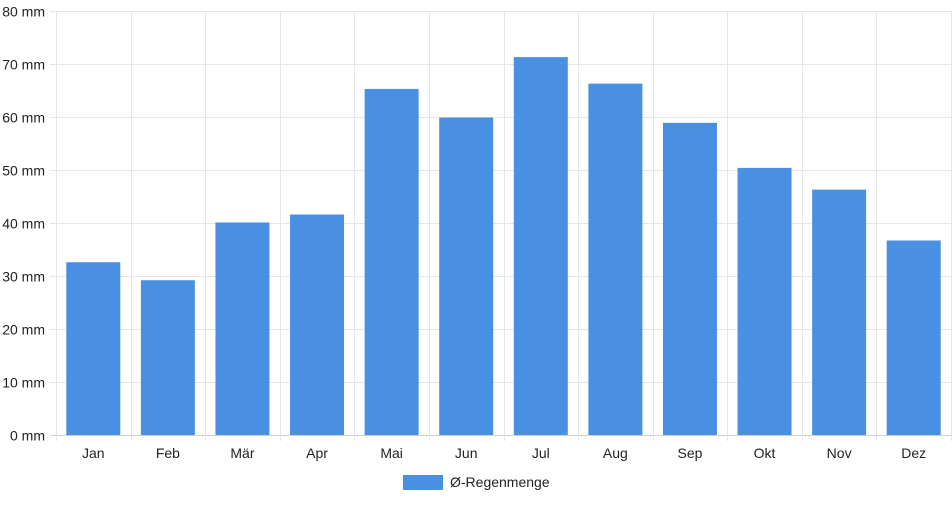 Image resolution: width=952 pixels, height=505 pixels. What do you see at coordinates (391, 453) in the screenshot?
I see `x-tick-label: Mai` at bounding box center [391, 453].